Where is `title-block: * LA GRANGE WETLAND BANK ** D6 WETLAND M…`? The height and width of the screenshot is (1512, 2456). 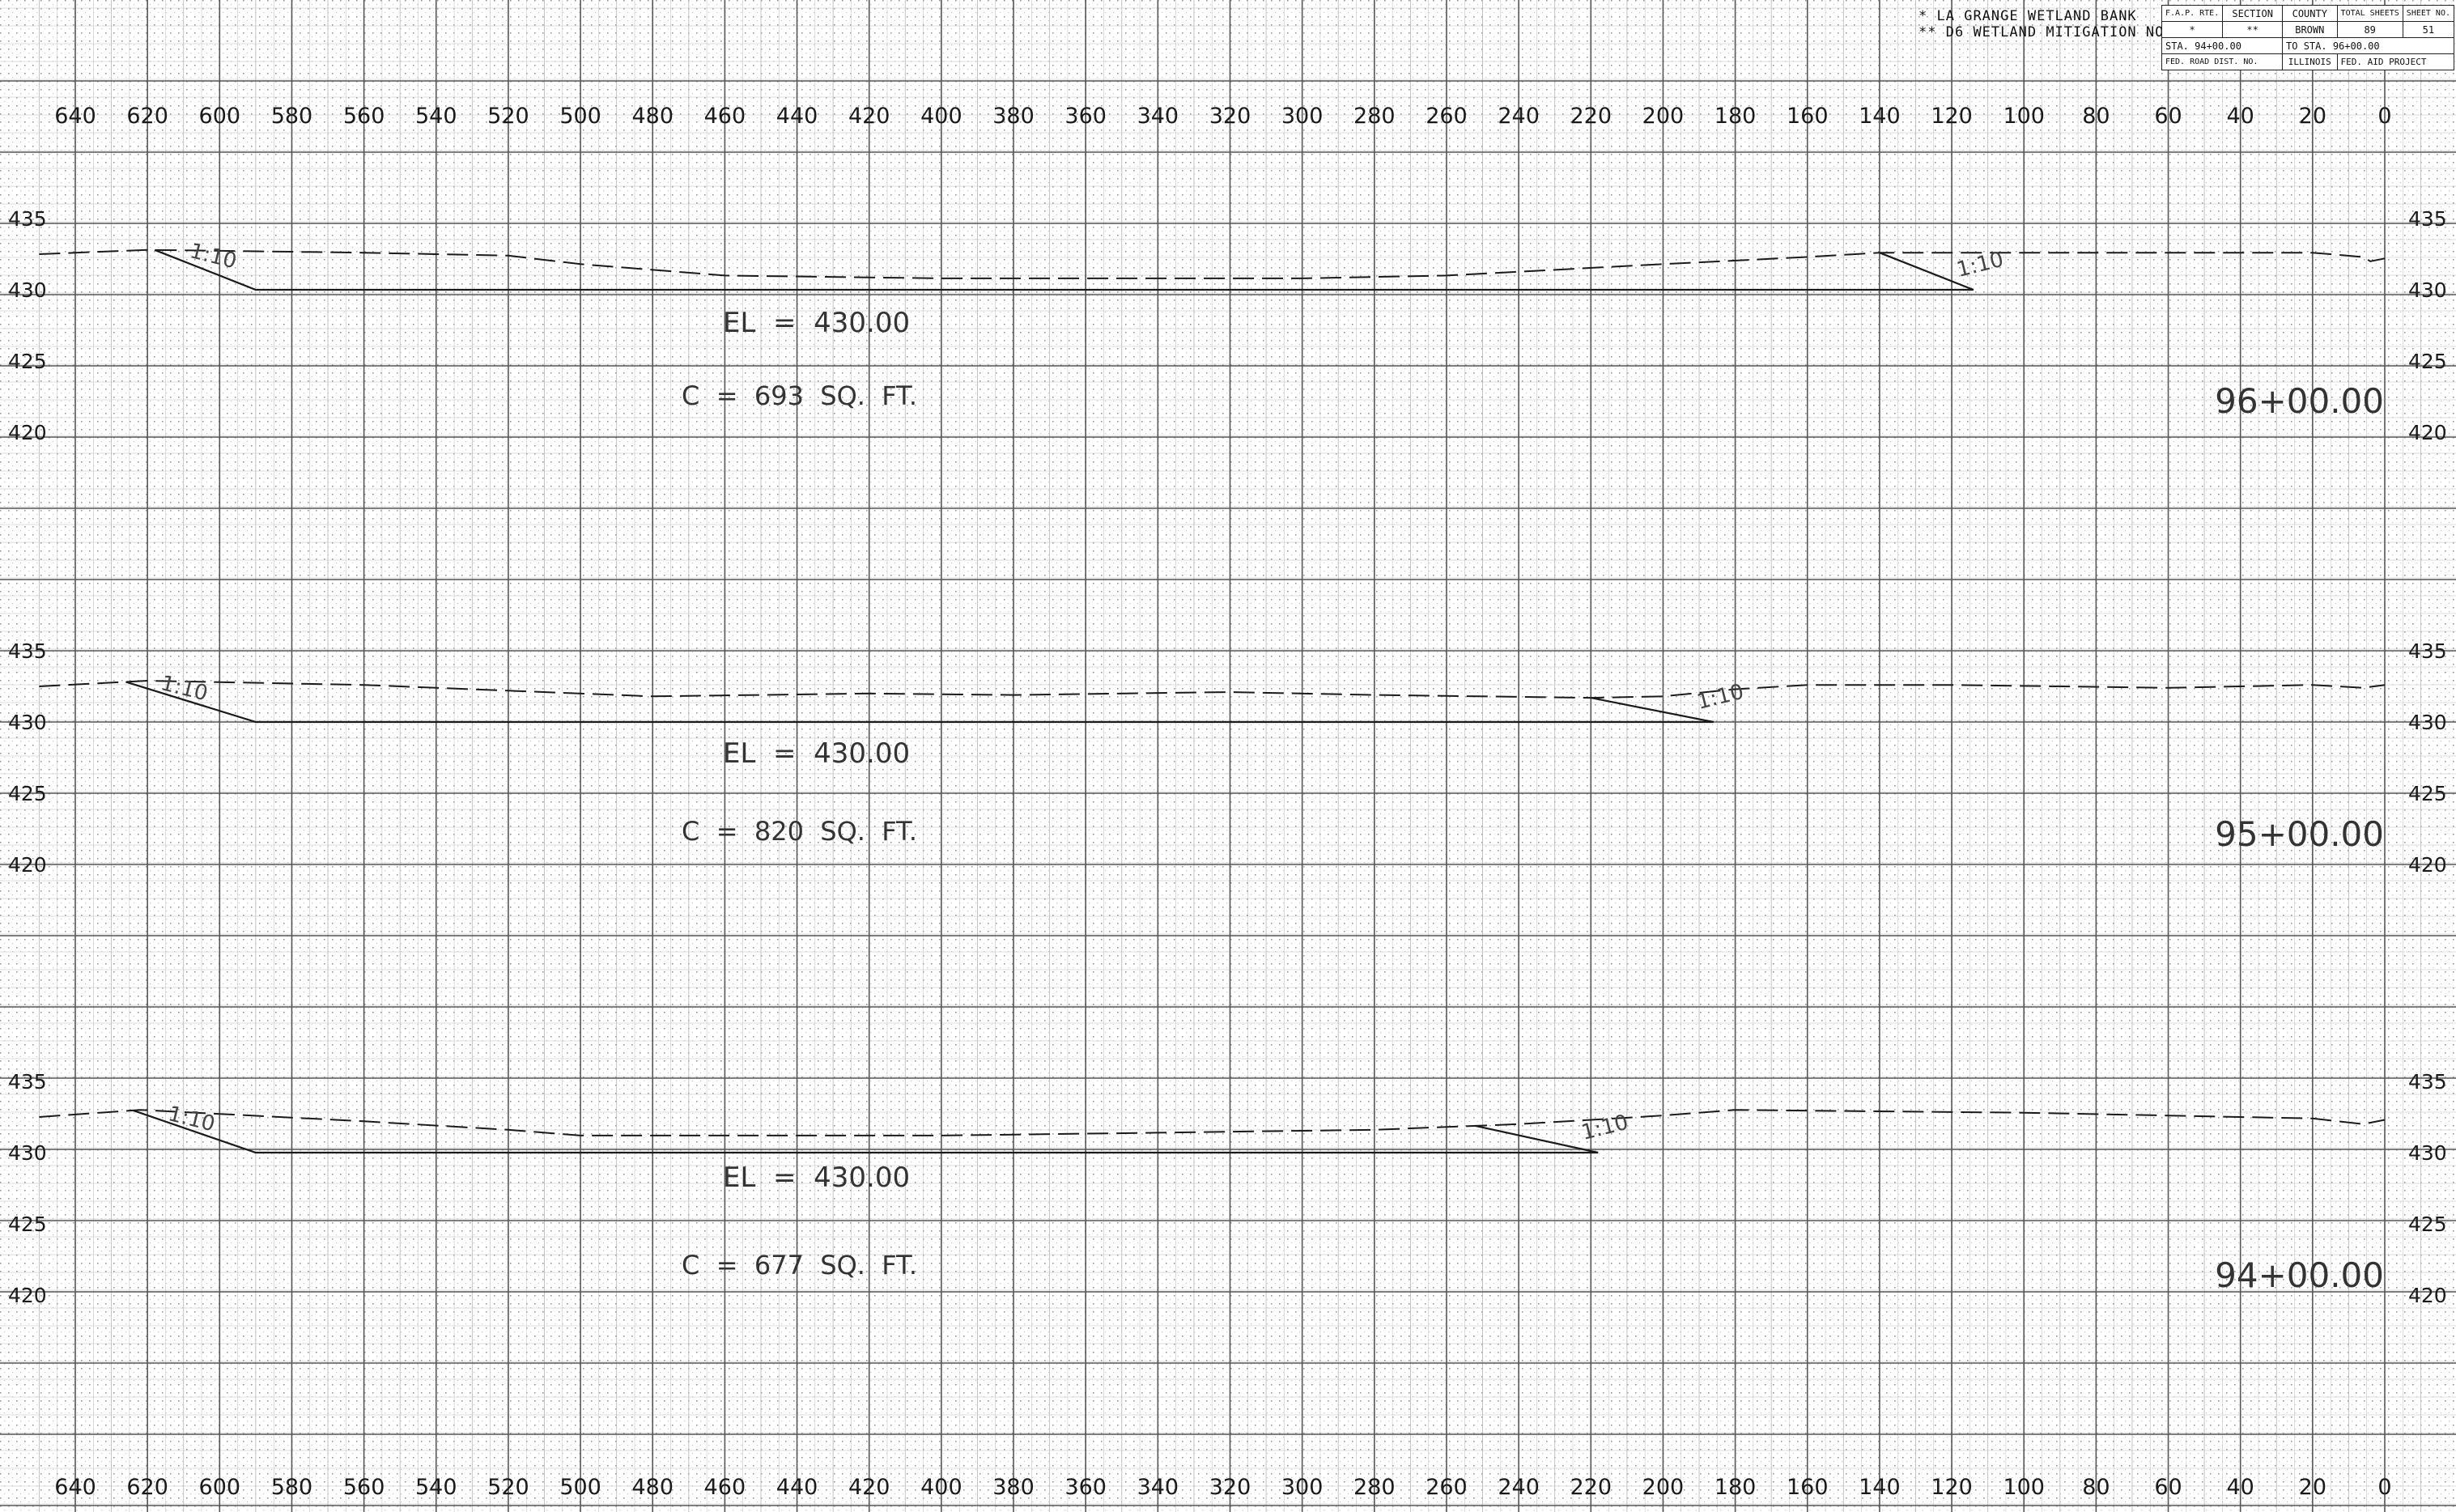 title-block: * LA GRANGE WETLAND BANK ** D6 WETLAND M… is located at coordinates (2186, 49).